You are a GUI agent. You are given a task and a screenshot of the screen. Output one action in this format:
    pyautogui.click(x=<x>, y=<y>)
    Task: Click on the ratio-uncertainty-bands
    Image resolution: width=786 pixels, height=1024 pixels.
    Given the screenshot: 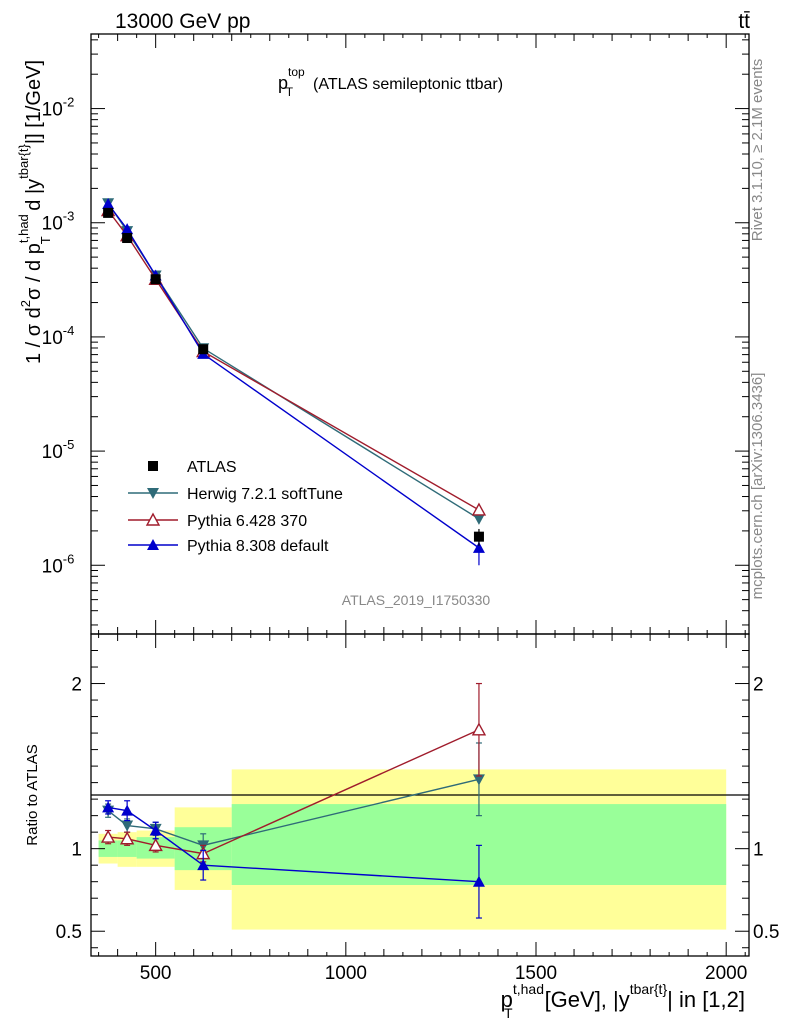 What is the action you would take?
    pyautogui.click(x=412, y=849)
    